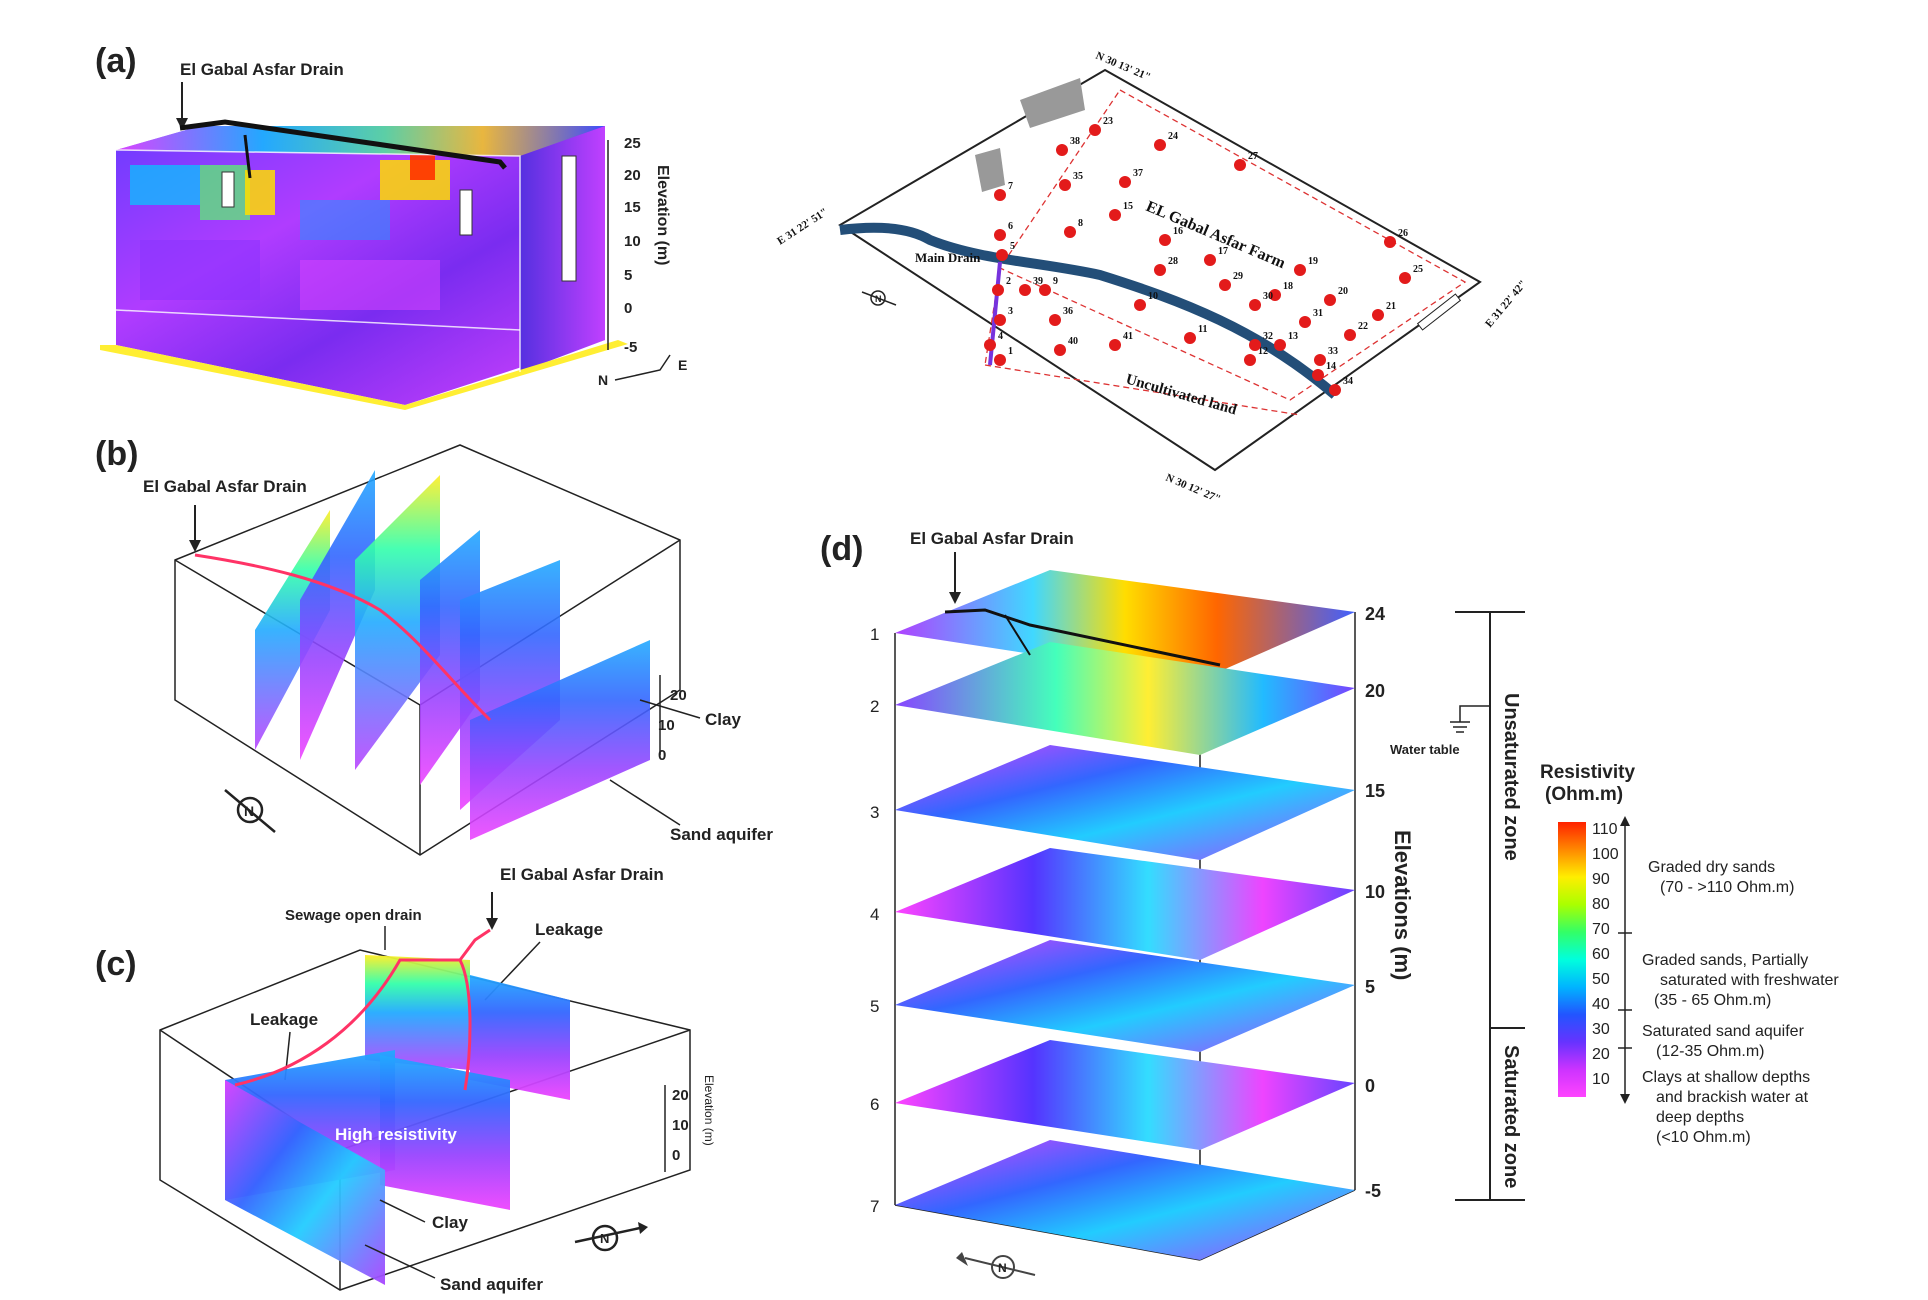 This screenshot has height=1300, width=1928. Describe the element at coordinates (396, 1134) in the screenshot. I see `high-resistivity-label: High resistivity` at that location.